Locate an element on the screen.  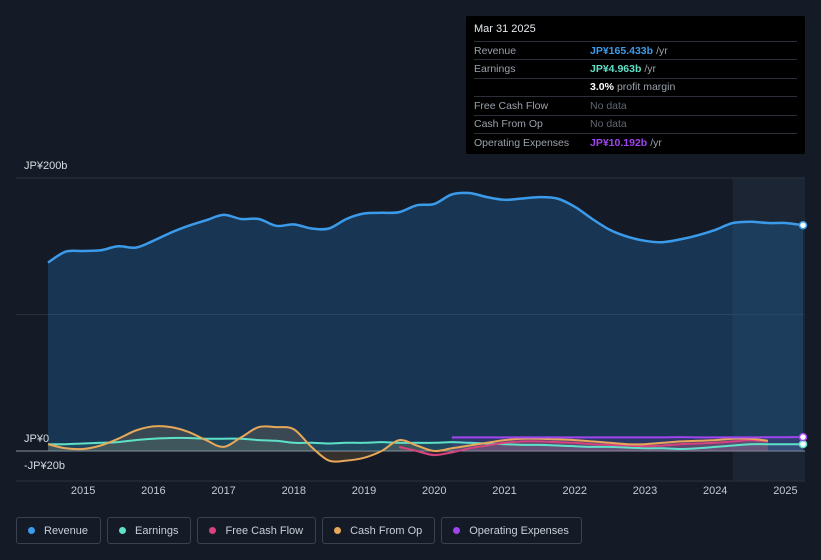
legend-label: Earnings is located at coordinates (157, 530).